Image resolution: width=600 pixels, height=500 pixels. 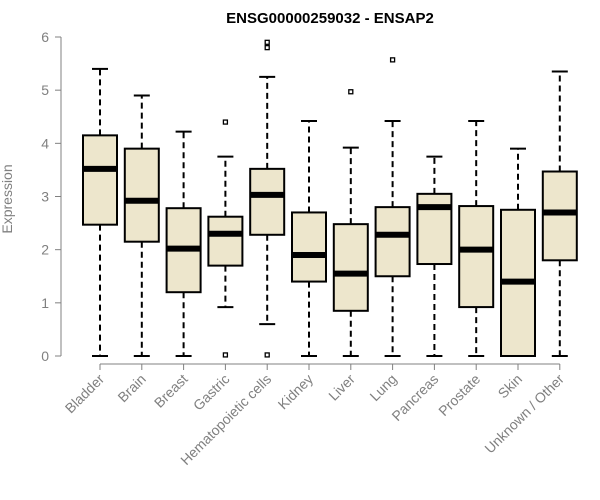 I want to click on y-tick-label: 1, so click(x=45, y=303).